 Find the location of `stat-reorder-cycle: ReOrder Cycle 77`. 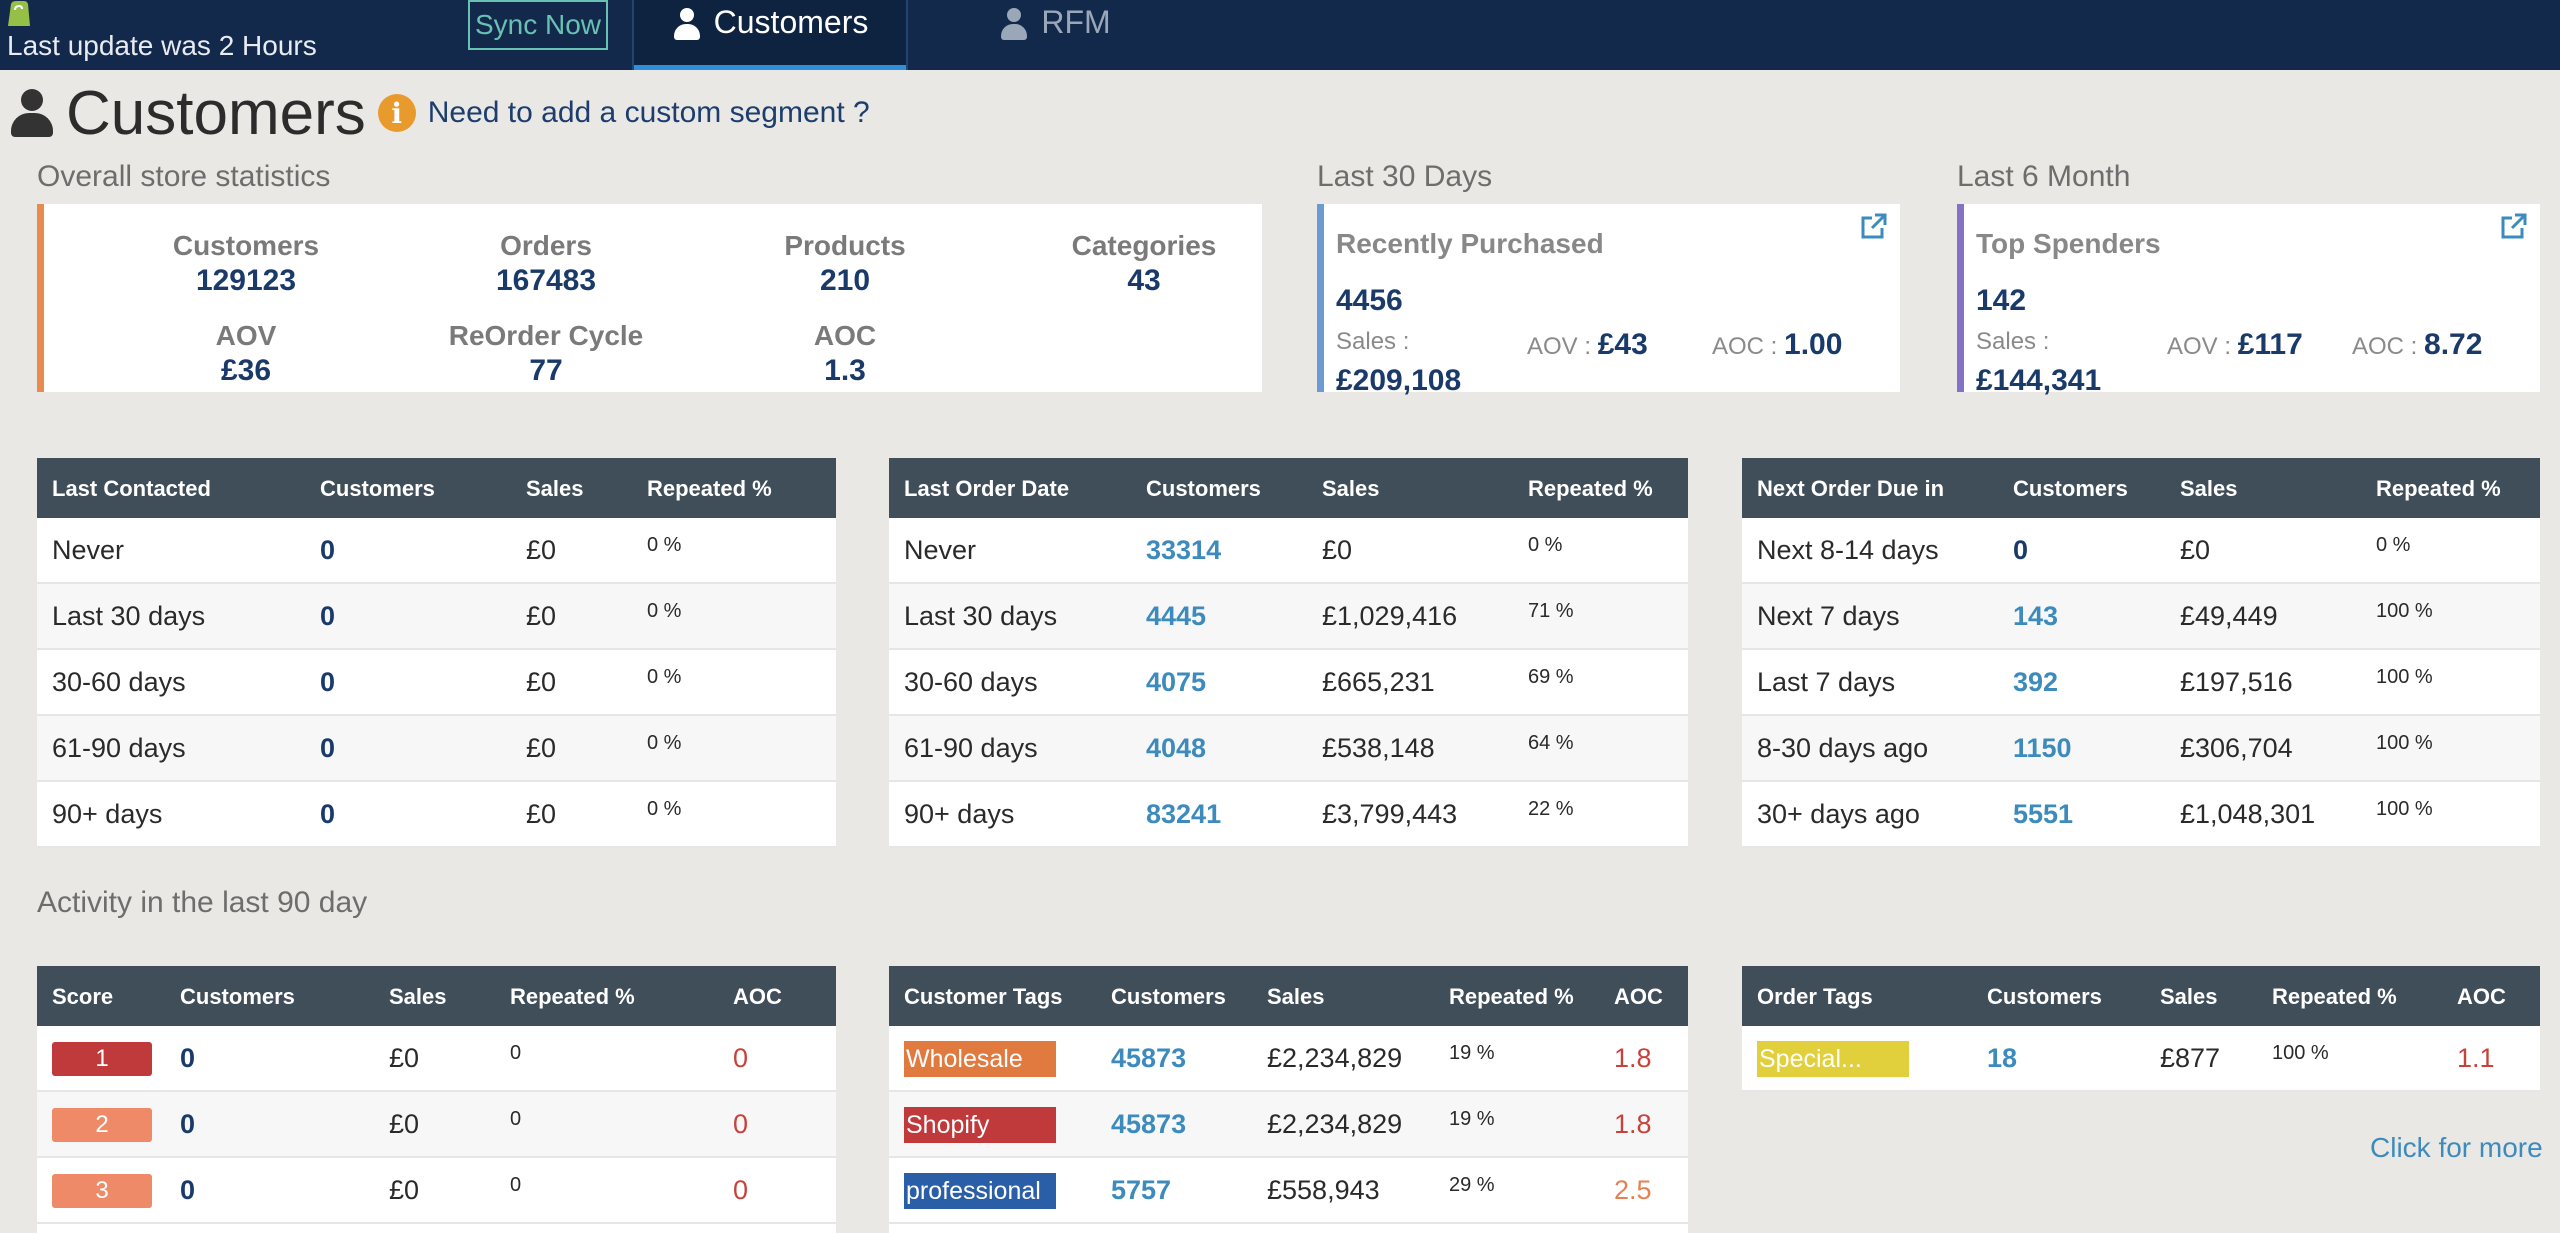

stat-reorder-cycle: ReOrder Cycle 77 is located at coordinates (546, 354).